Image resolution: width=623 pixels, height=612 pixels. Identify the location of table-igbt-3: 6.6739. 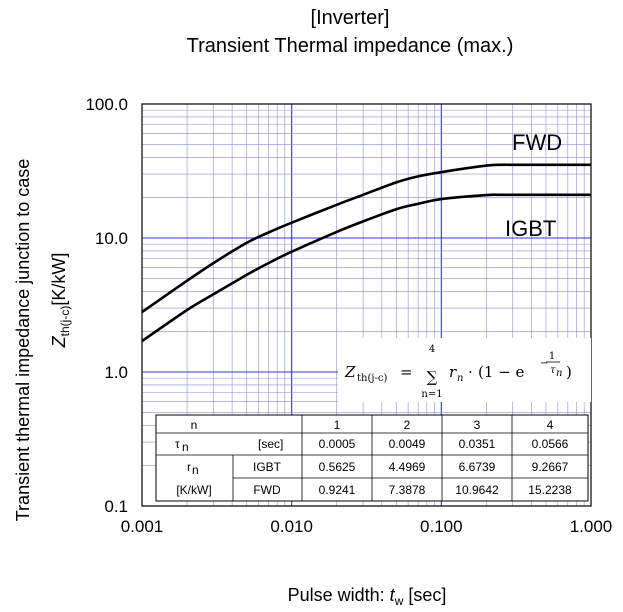
(477, 467).